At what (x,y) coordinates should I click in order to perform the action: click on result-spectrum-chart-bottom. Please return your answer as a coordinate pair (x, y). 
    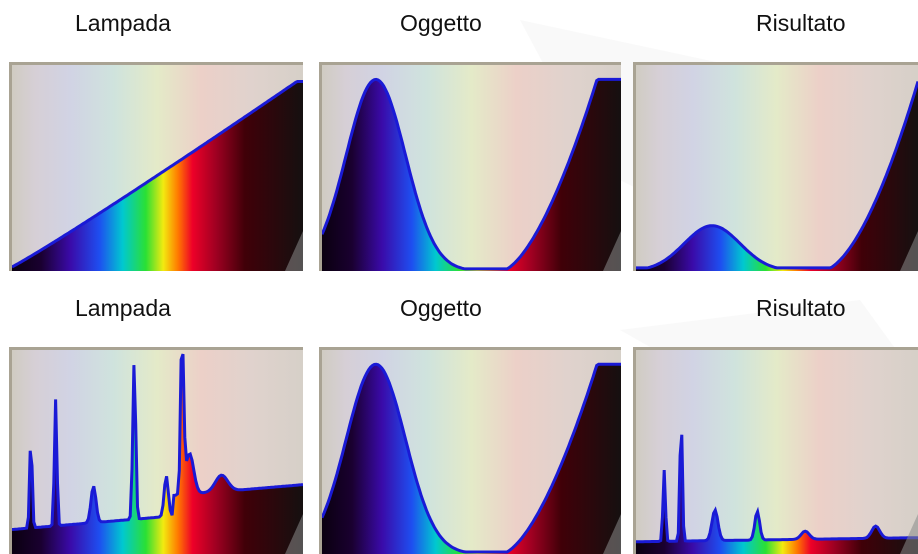
    Looking at the image, I should click on (777, 452).